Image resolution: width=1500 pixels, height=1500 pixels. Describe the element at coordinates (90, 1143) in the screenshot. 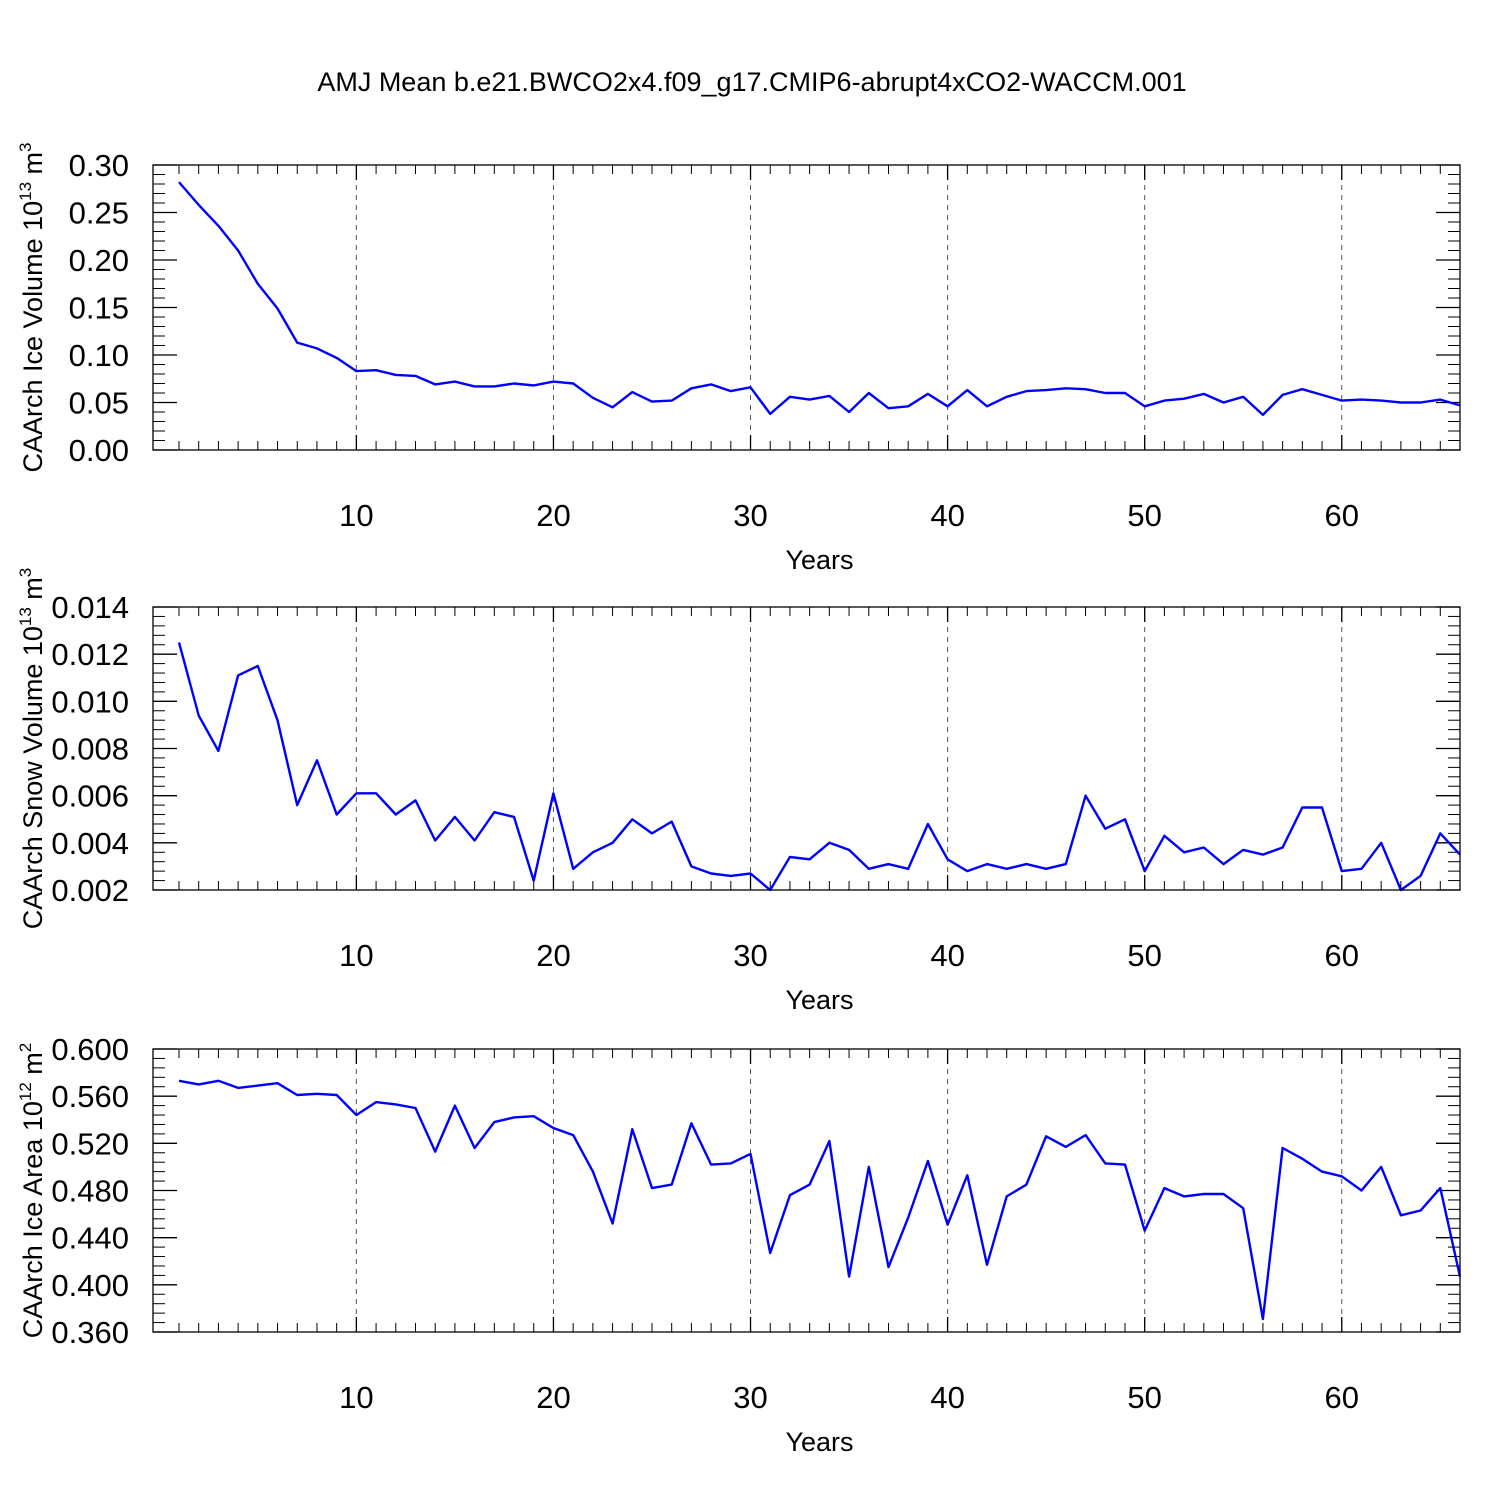

I see `y-tick-label: 0.520` at that location.